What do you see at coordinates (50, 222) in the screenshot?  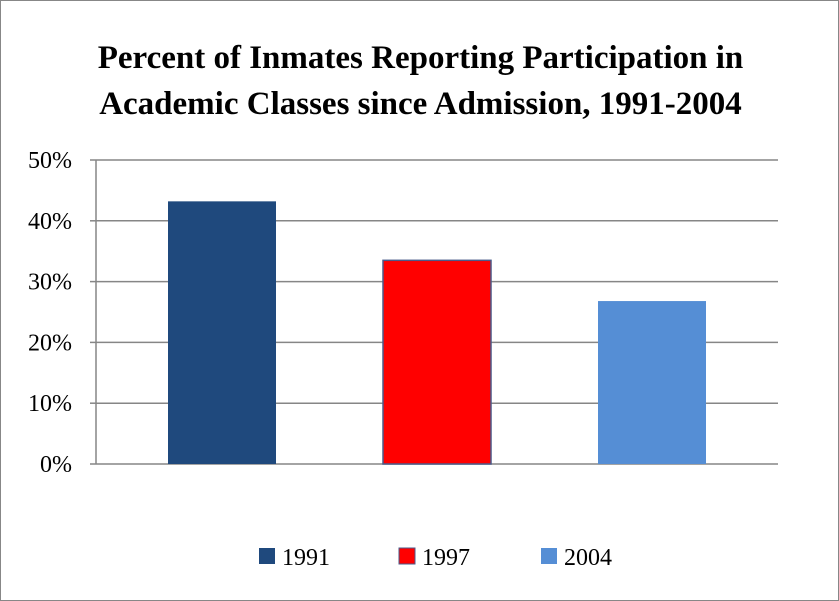 I see `y-tick-label: 40%` at bounding box center [50, 222].